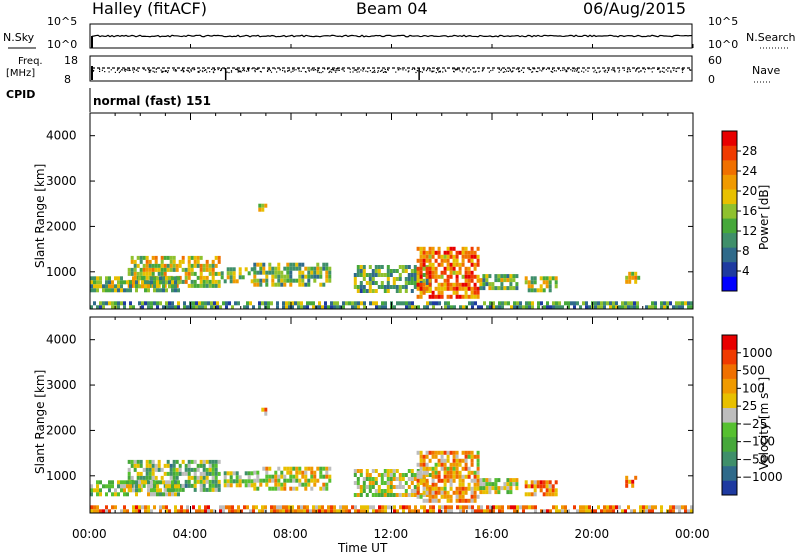 This screenshot has height=554, width=800. What do you see at coordinates (19, 37) in the screenshot?
I see `nsky-label: N.Sky` at bounding box center [19, 37].